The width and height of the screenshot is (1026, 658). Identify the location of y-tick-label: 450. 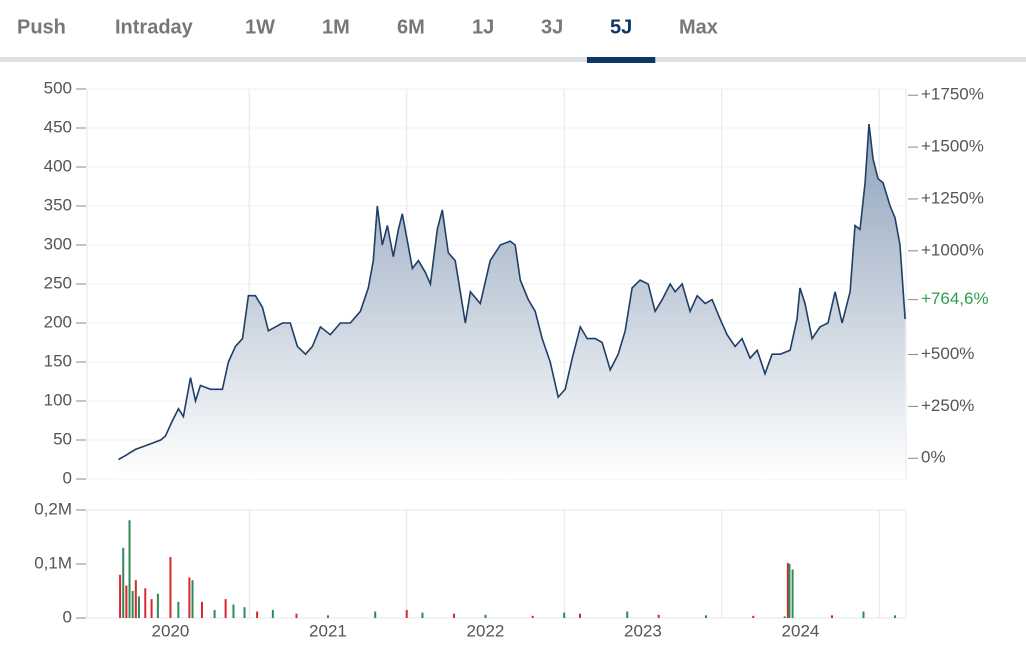
(58, 126).